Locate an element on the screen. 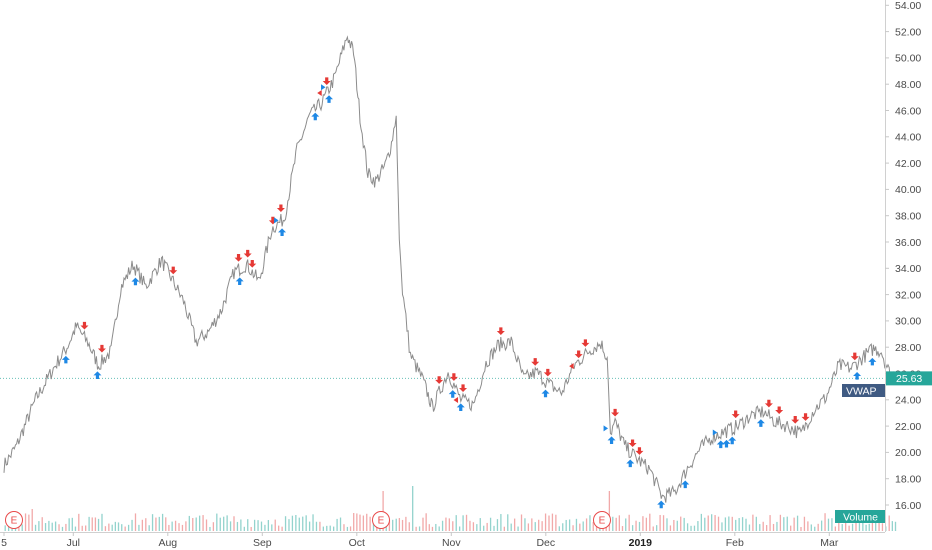 The width and height of the screenshot is (932, 550). x-tick-label: Sep is located at coordinates (262, 543).